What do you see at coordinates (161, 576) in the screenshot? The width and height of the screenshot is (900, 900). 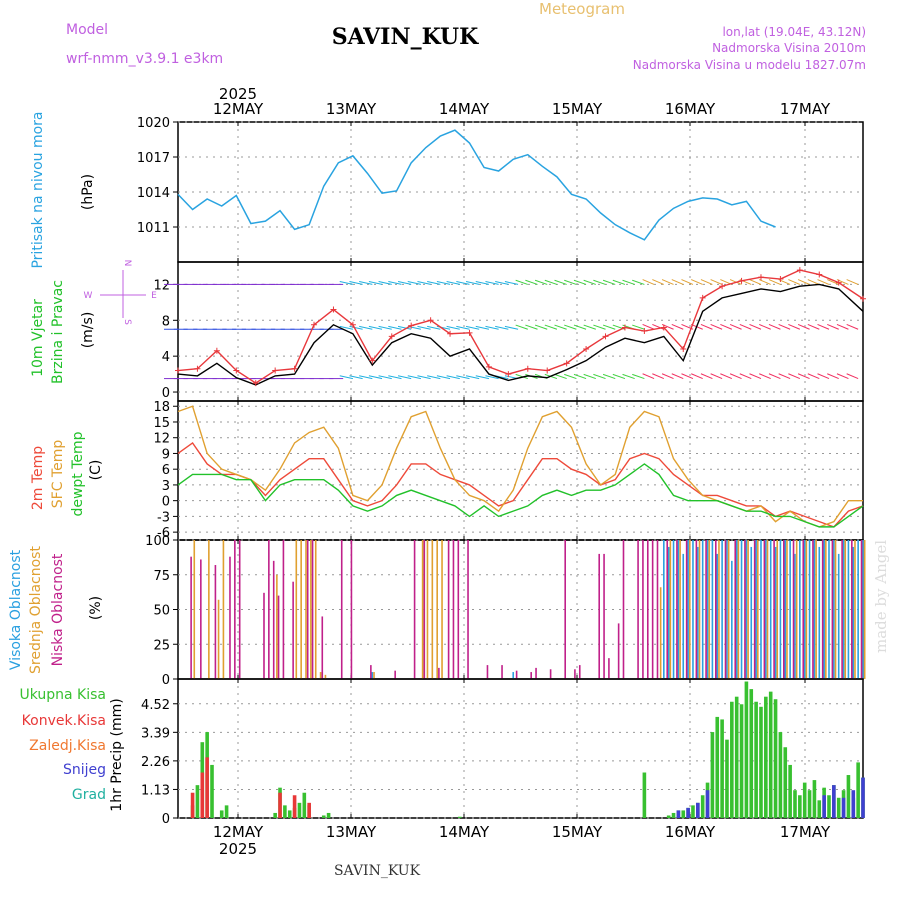 I see `y-tick-label: 75` at bounding box center [161, 576].